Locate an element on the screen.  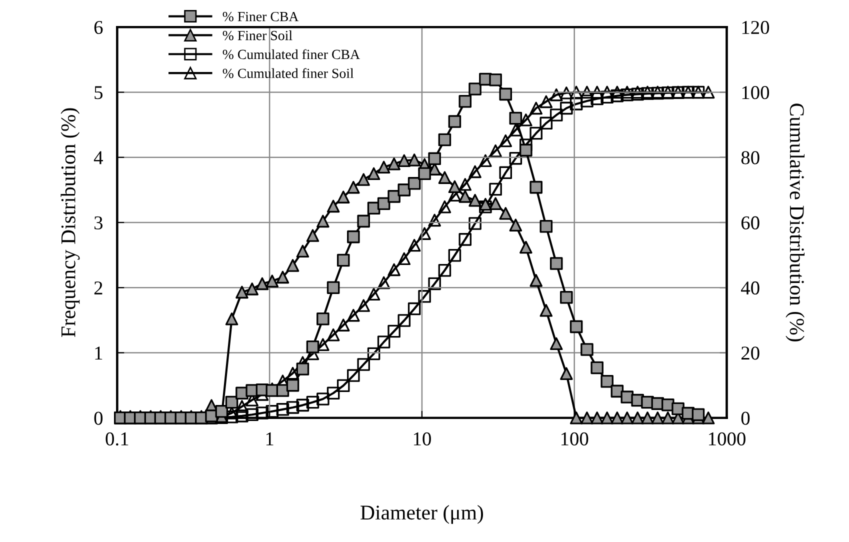
x-tick-label: 1 is located at coordinates (270, 439).